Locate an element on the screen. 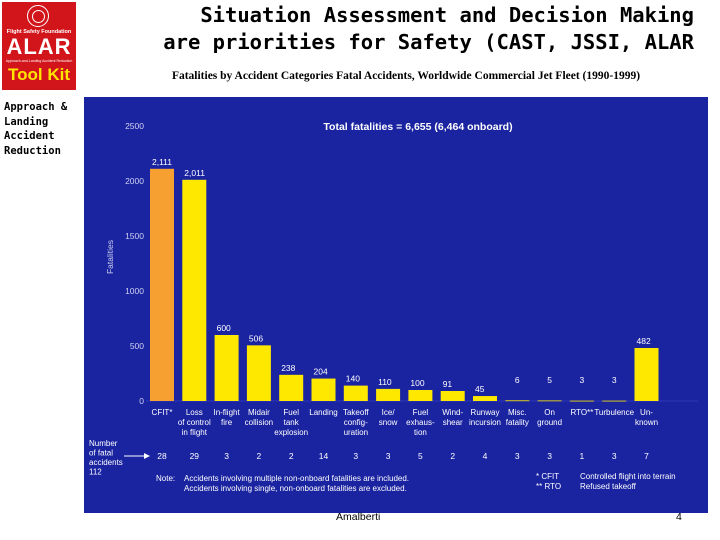 This screenshot has width=720, height=540. y-tick-label: 2000 is located at coordinates (134, 181).